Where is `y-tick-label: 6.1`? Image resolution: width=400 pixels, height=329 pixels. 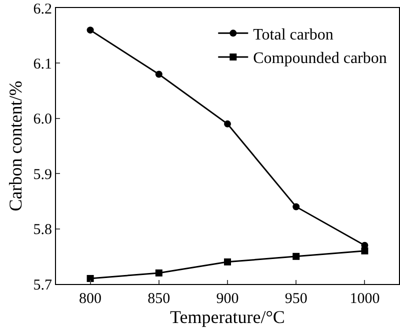
y-tick-label: 6.1 is located at coordinates (42, 64).